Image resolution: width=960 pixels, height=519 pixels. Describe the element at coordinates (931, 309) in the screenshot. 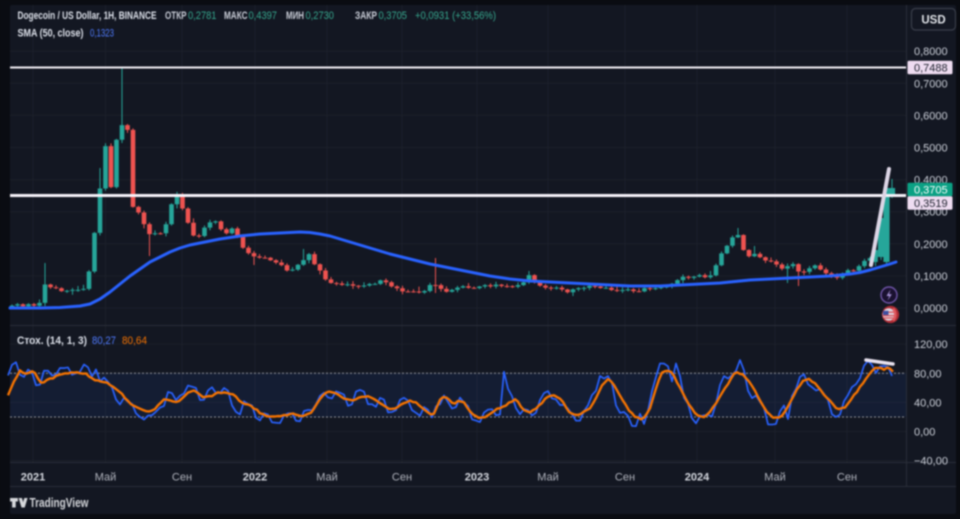

I see `svg-text: 0,0000` at that location.